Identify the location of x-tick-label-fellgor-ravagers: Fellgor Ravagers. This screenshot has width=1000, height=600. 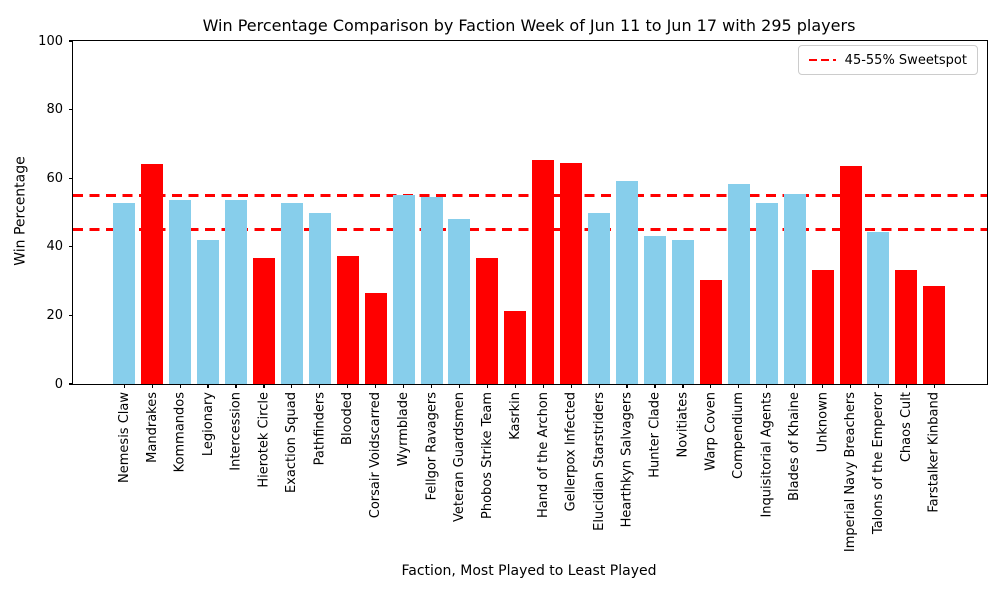
(432, 446).